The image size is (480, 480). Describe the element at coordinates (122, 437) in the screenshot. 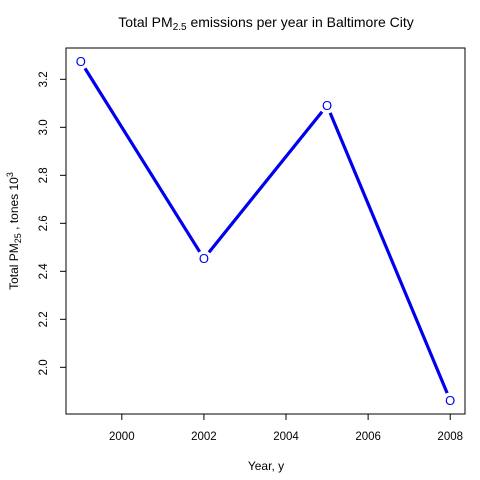

I see `x-tick-label: 2000` at that location.